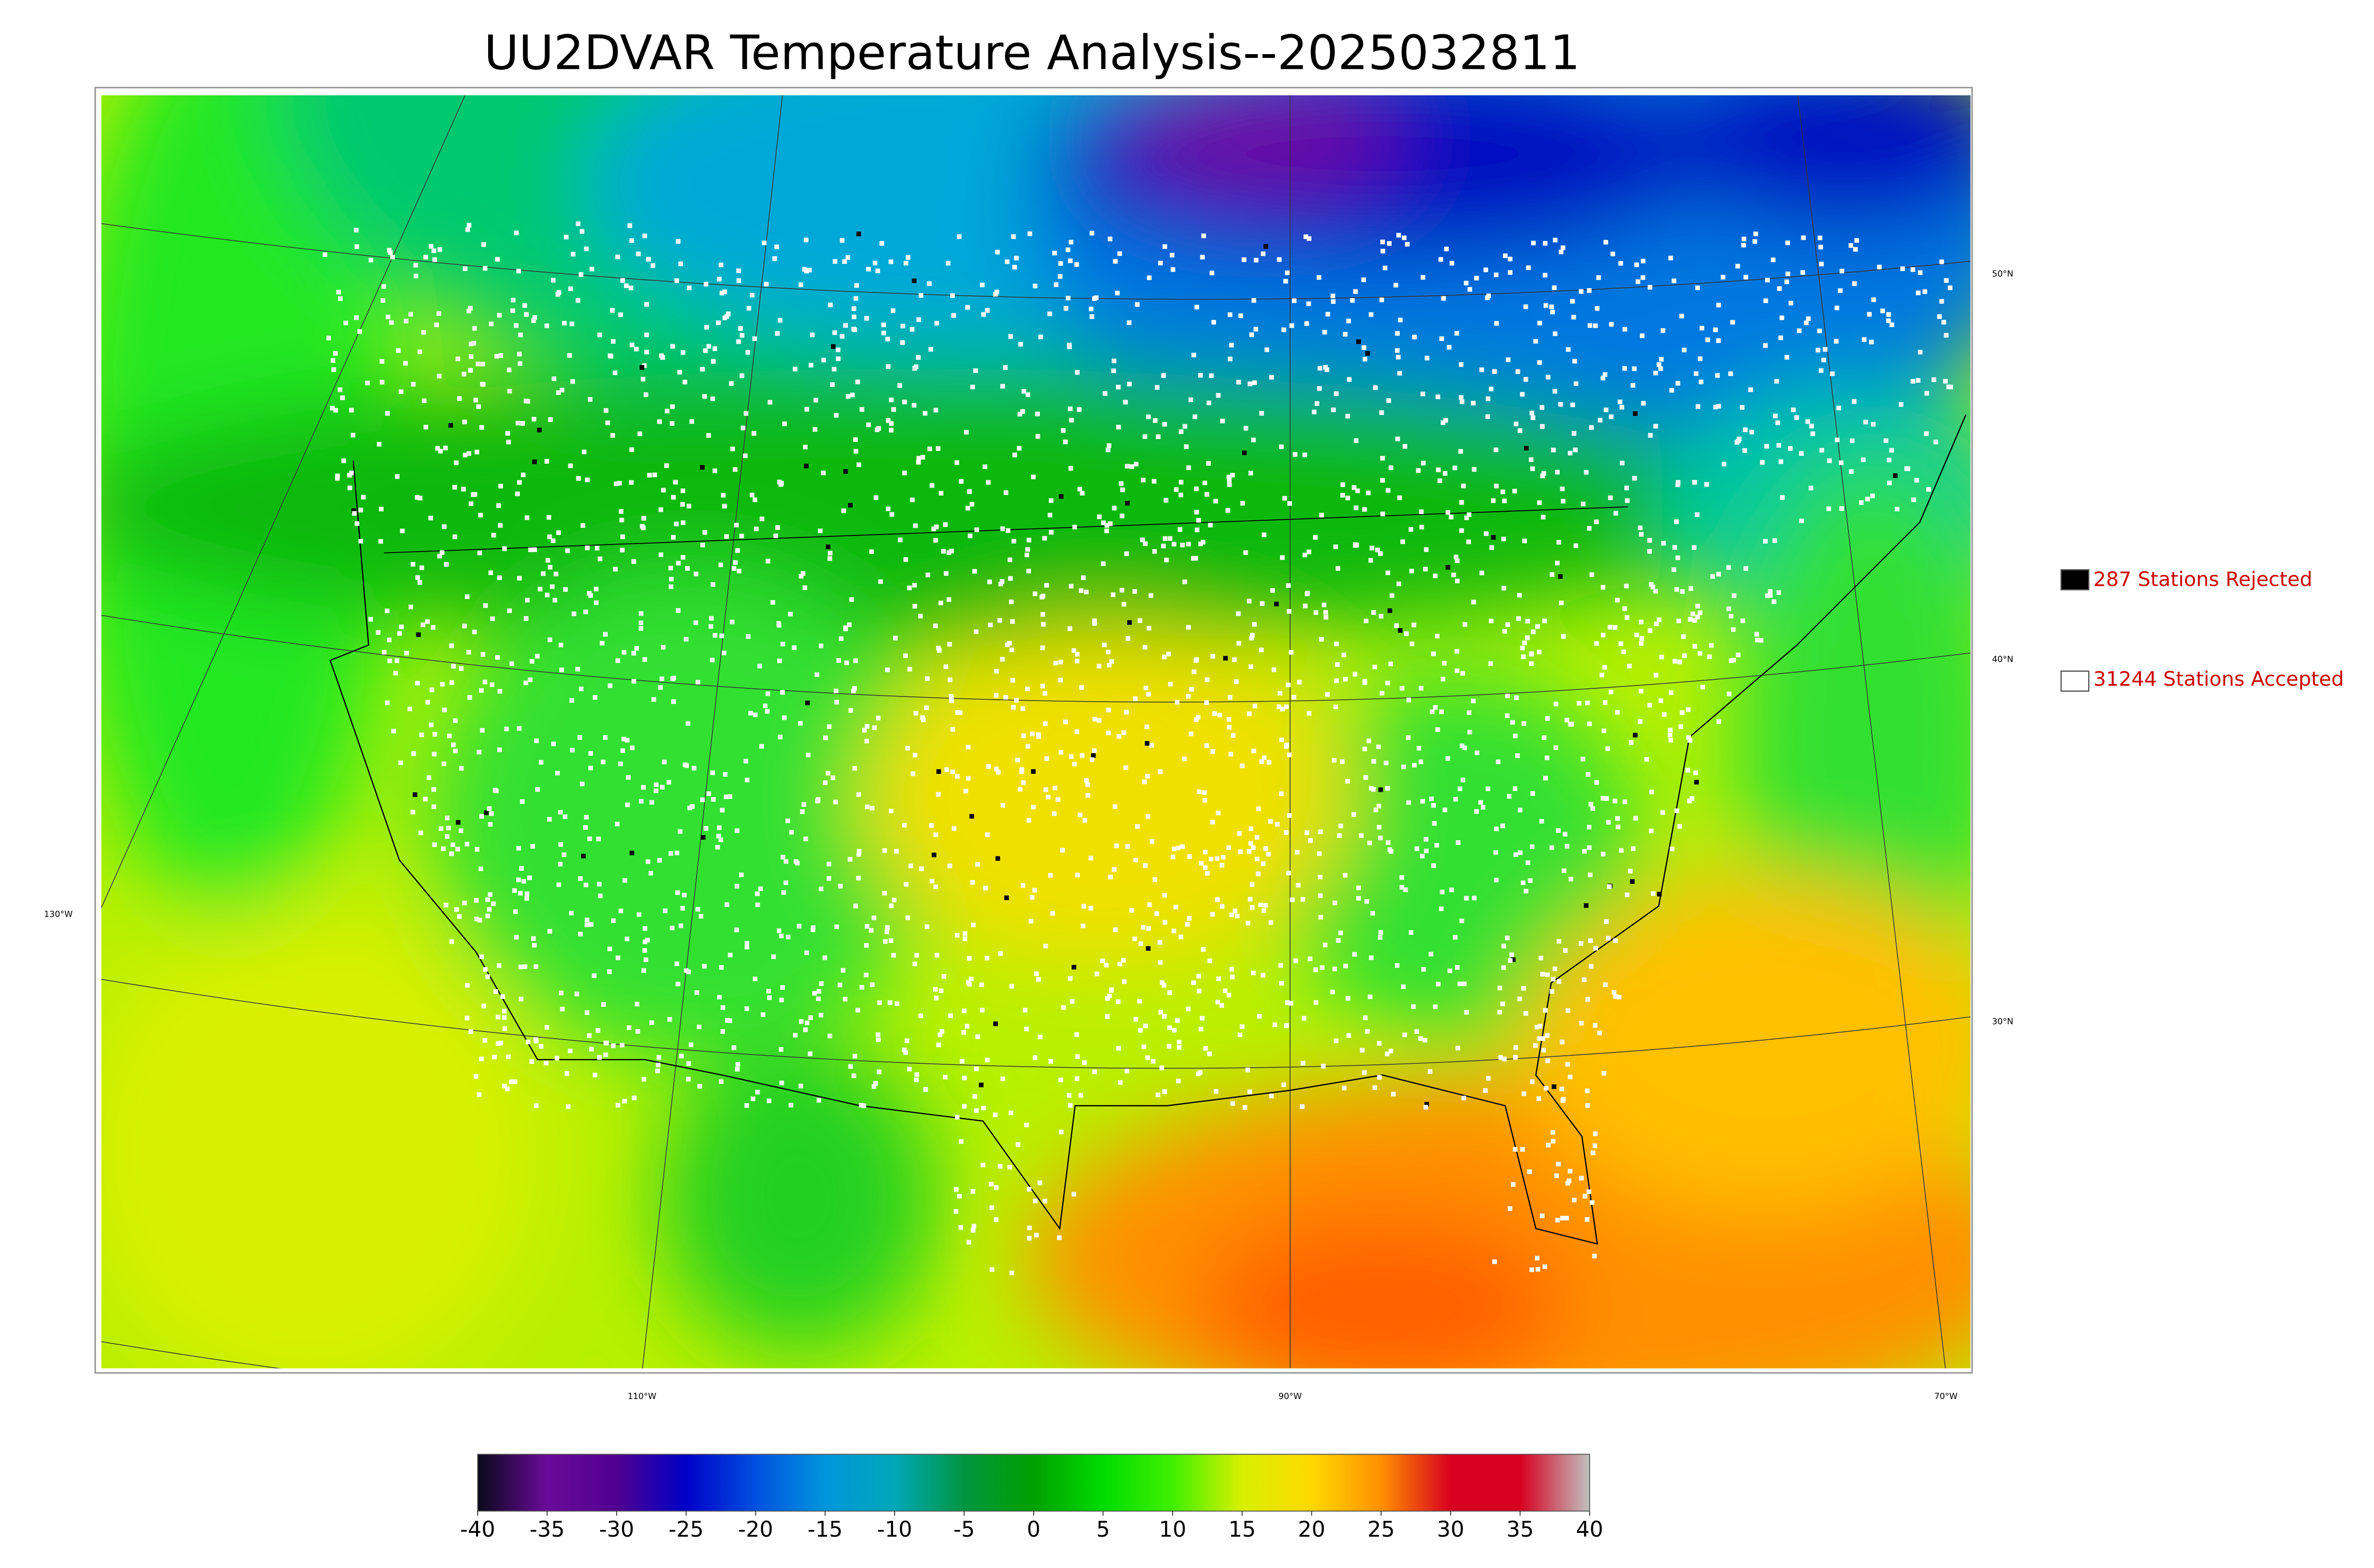 Image resolution: width=2374 pixels, height=1568 pixels. I want to click on colorbar-tick-label: -30, so click(616, 1530).